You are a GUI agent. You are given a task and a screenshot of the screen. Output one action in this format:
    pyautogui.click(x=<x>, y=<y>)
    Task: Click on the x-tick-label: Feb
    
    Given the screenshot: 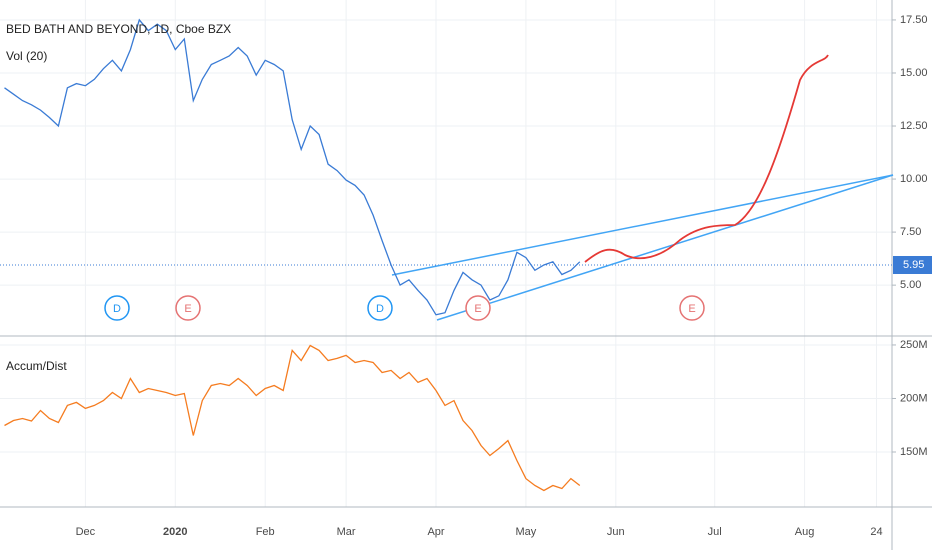 What is the action you would take?
    pyautogui.click(x=265, y=532)
    